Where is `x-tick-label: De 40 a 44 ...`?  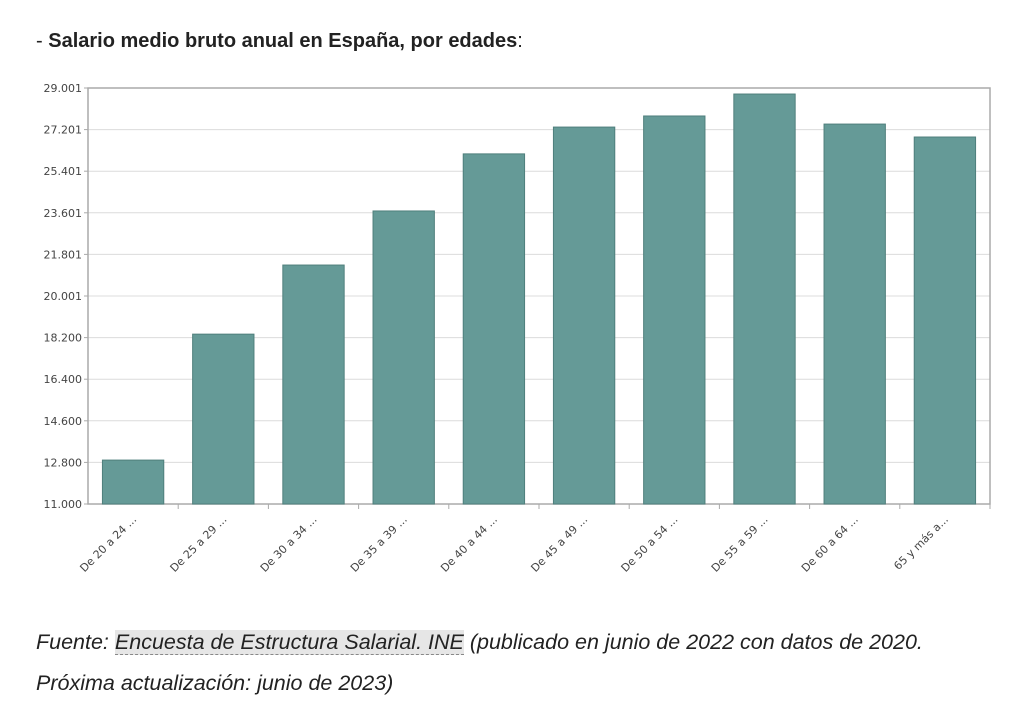 x-tick-label: De 40 a 44 ... is located at coordinates (469, 544).